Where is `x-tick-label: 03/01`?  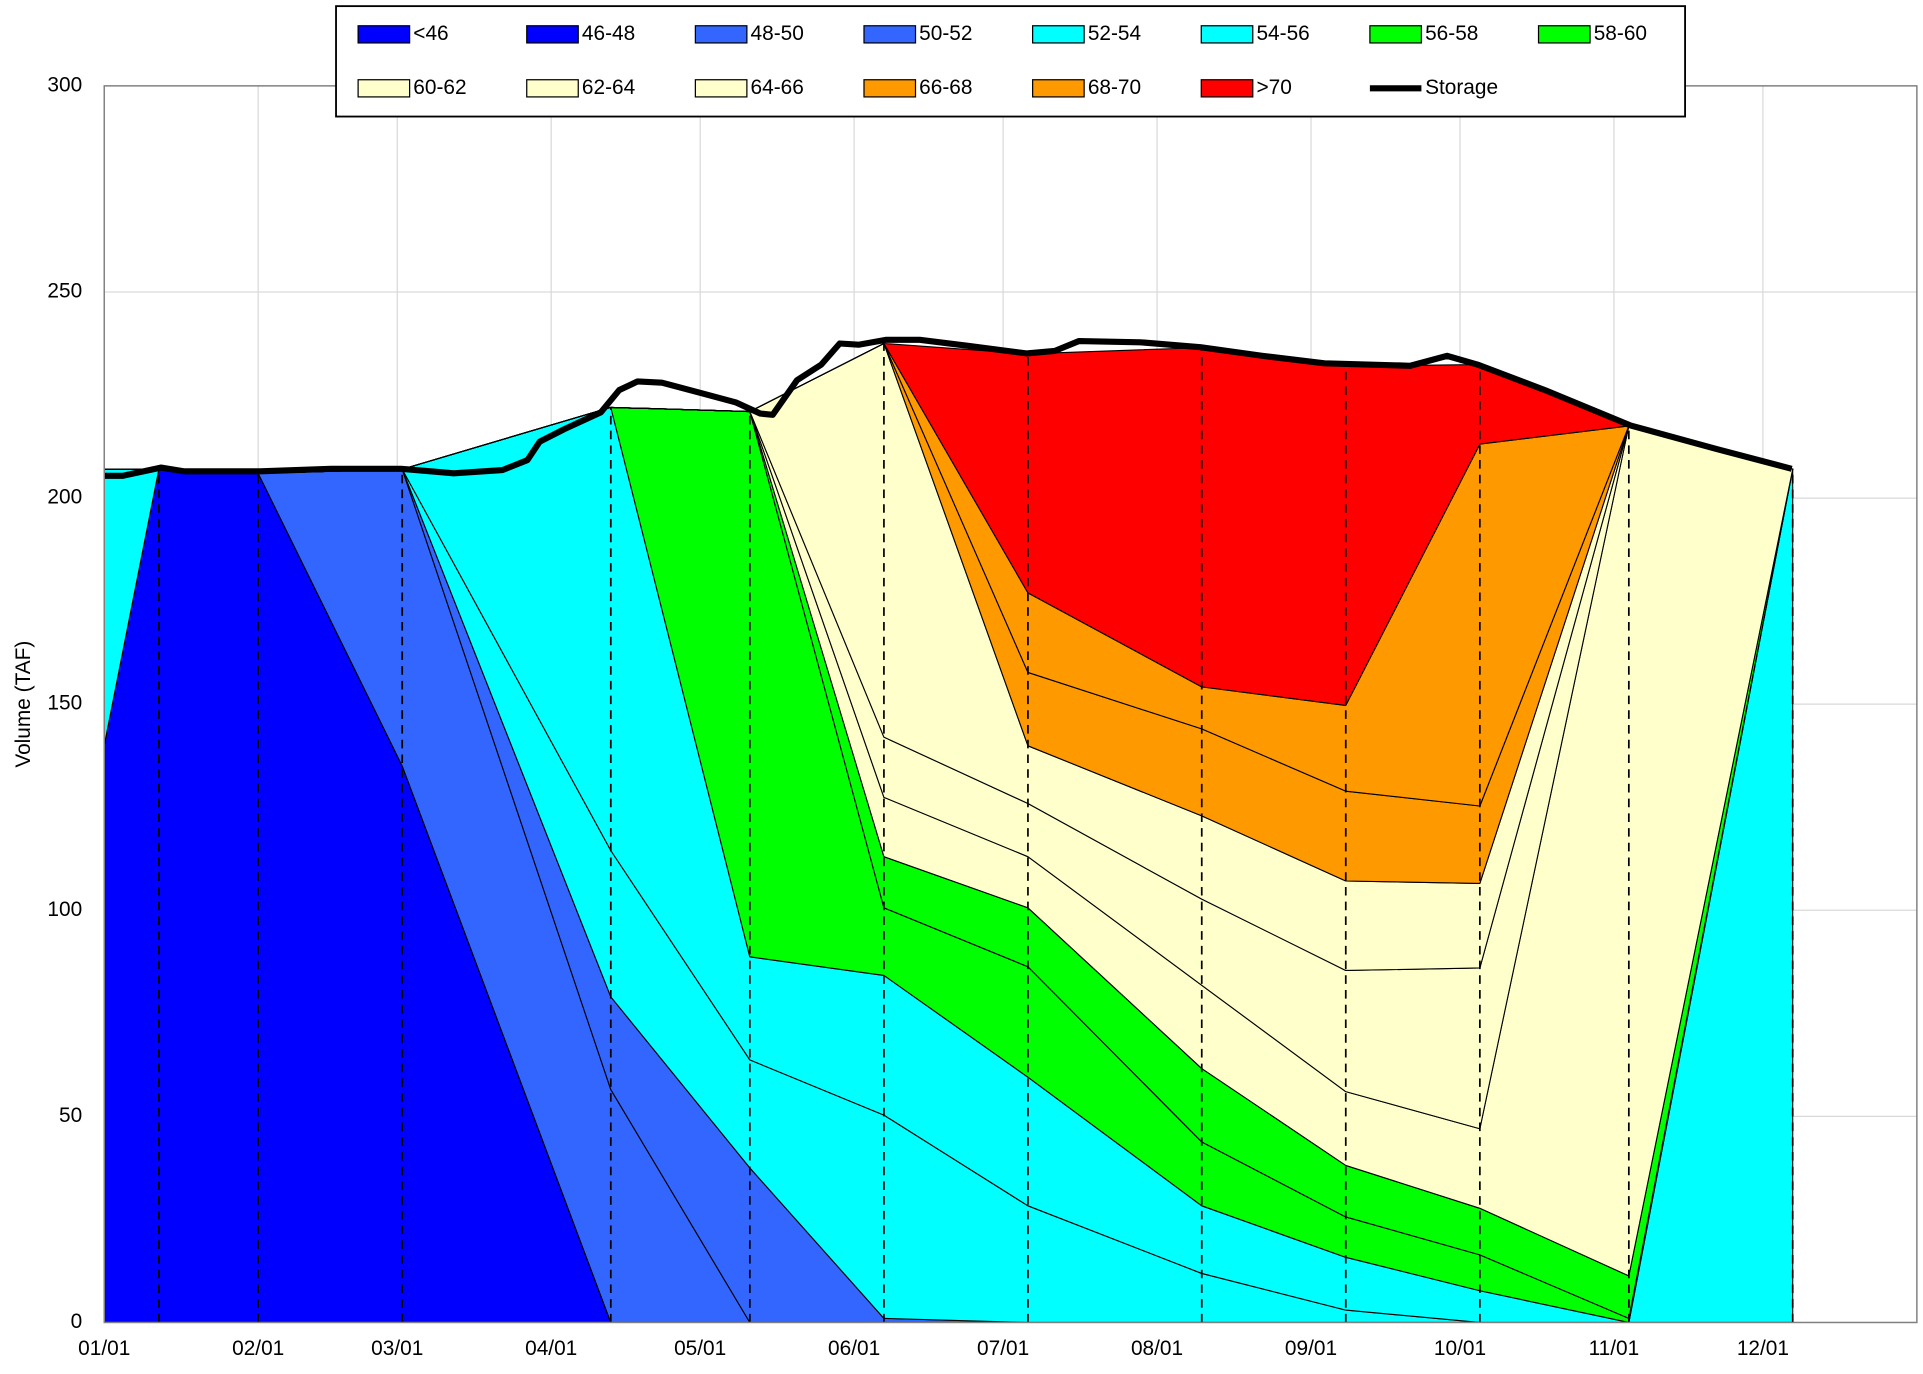
x-tick-label: 03/01 is located at coordinates (397, 1348).